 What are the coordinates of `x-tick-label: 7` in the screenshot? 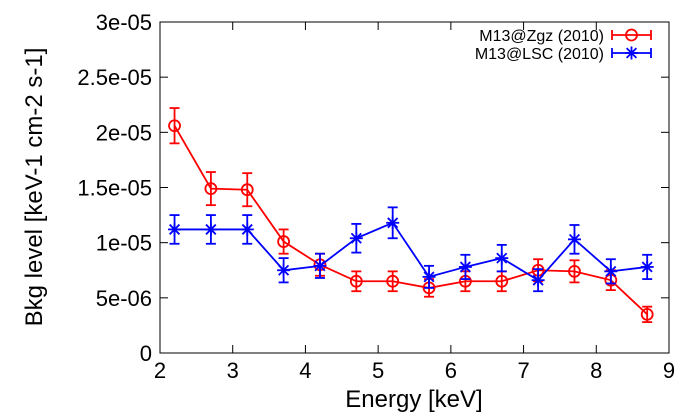 It's located at (523, 370).